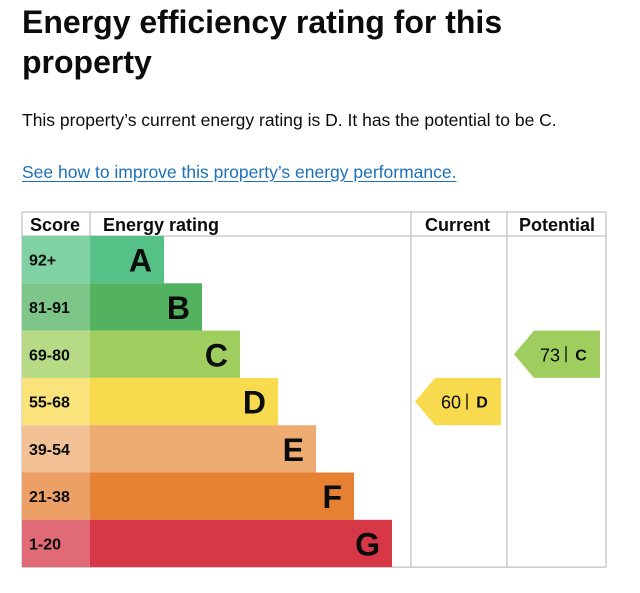 The height and width of the screenshot is (593, 640). What do you see at coordinates (178, 308) in the screenshot?
I see `rating-letter: B` at bounding box center [178, 308].